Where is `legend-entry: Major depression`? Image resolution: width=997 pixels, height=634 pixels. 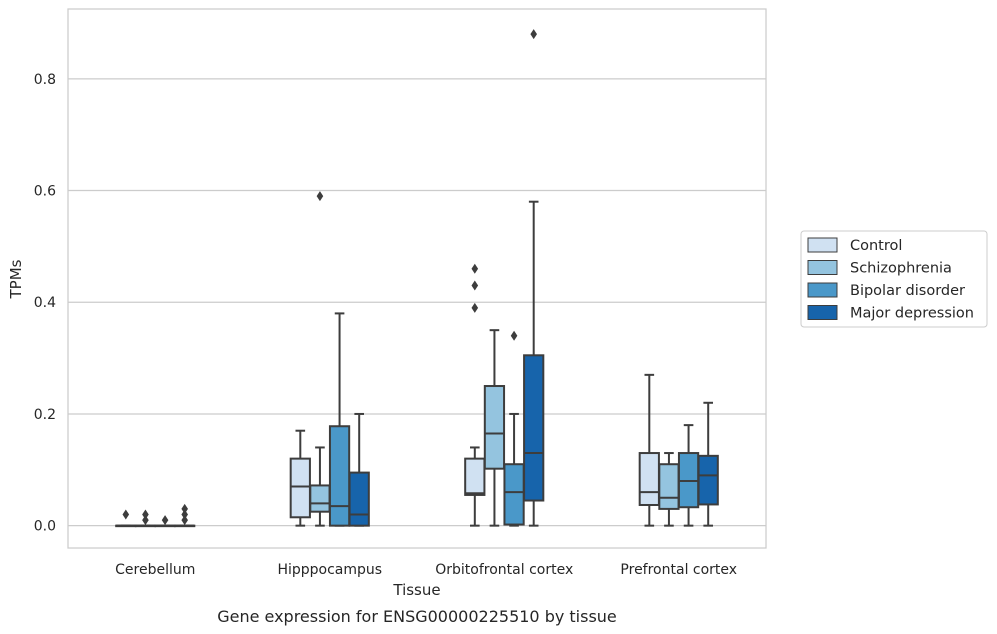 legend-entry: Major depression is located at coordinates (890, 313).